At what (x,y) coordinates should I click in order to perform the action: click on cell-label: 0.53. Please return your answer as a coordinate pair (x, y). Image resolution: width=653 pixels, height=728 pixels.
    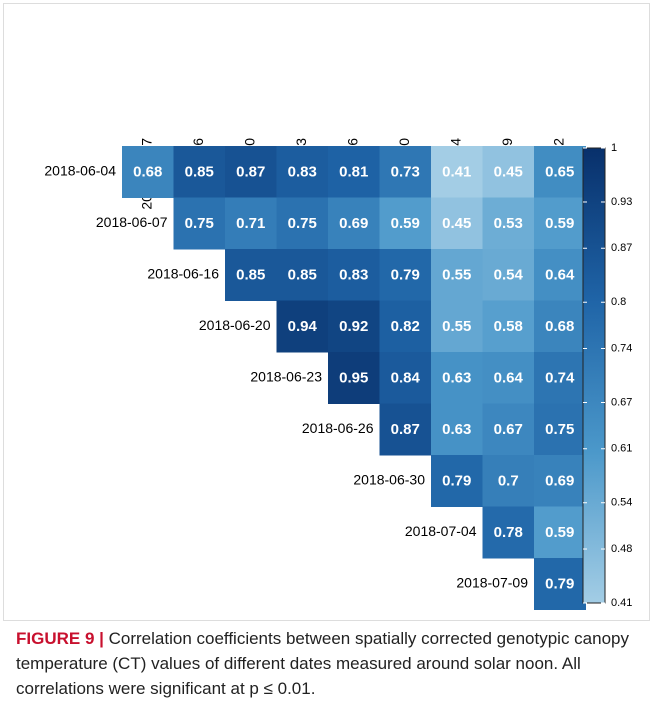
    Looking at the image, I should click on (508, 223).